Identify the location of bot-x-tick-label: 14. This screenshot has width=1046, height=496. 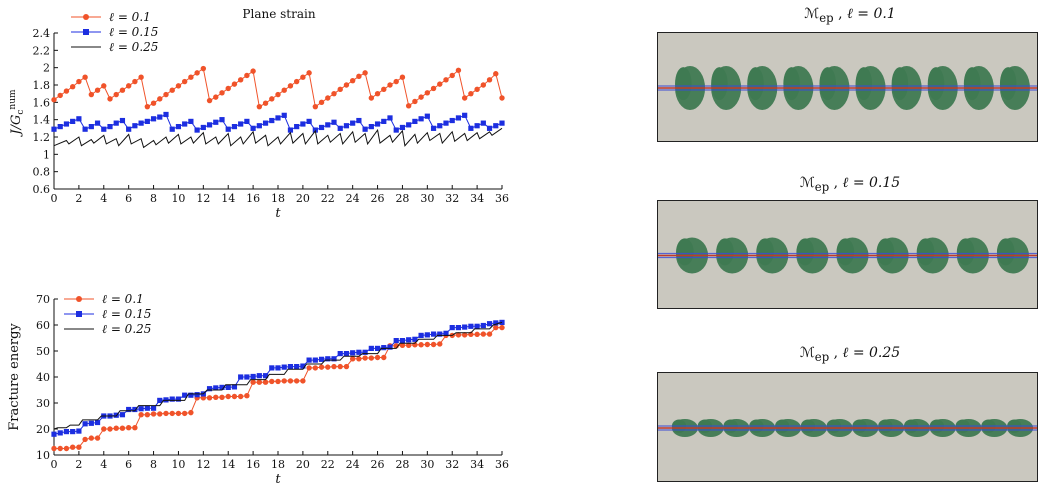
(228, 464).